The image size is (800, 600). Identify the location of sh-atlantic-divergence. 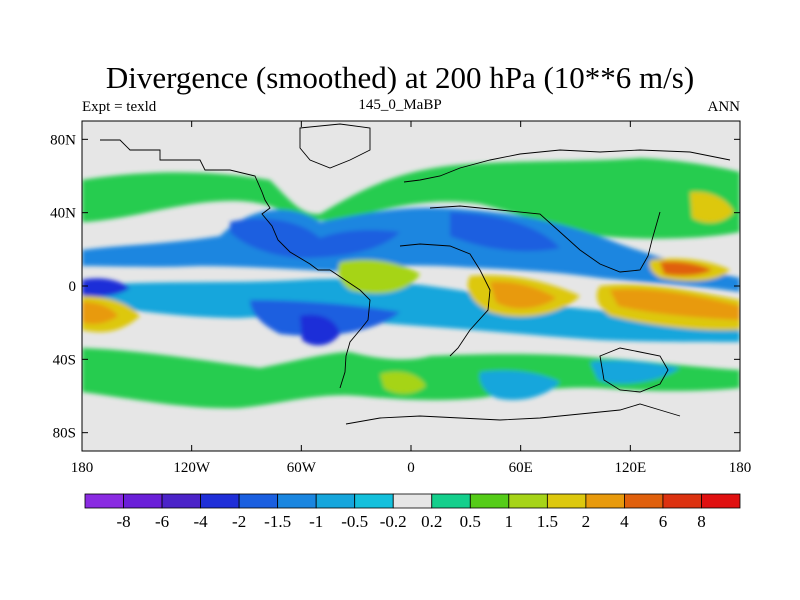
(403, 382).